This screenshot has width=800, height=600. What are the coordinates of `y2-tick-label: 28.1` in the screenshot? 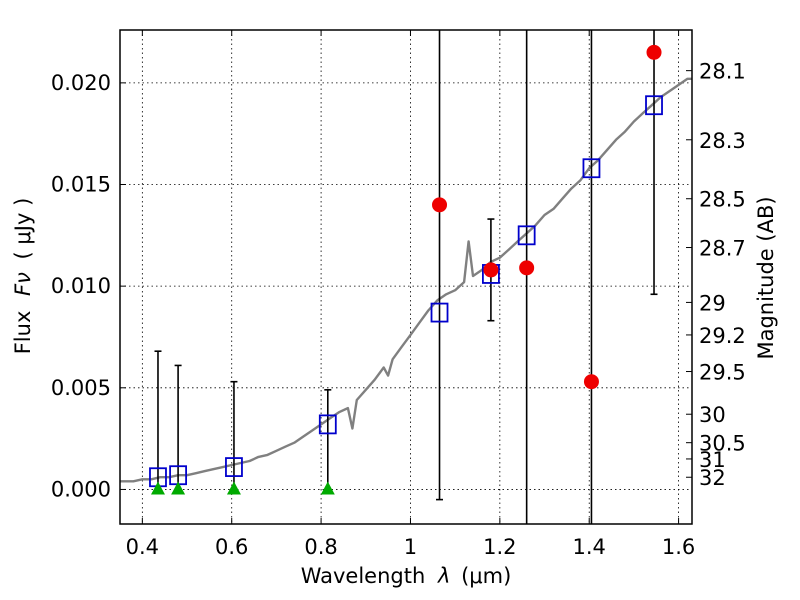 It's located at (722, 72).